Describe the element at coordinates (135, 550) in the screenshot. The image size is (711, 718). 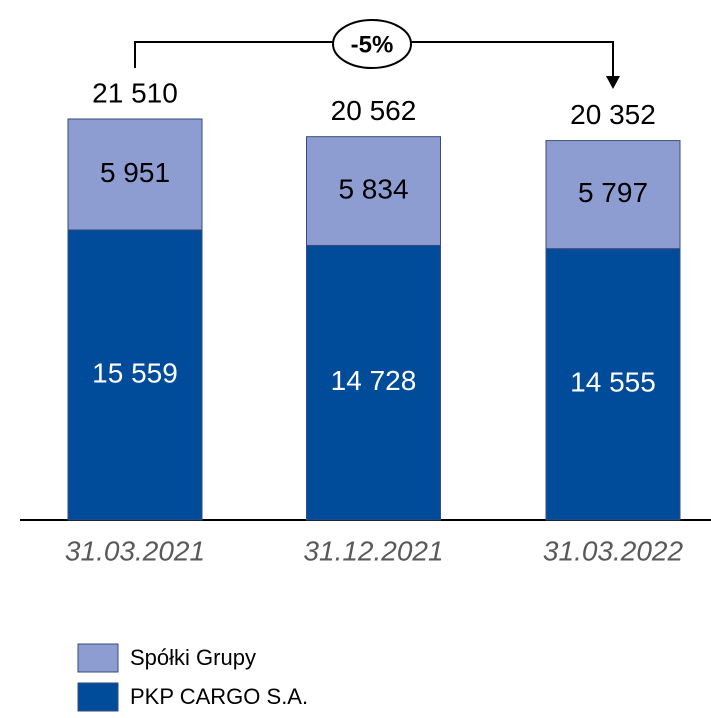
I see `x-tick-label: 31.03.2021` at that location.